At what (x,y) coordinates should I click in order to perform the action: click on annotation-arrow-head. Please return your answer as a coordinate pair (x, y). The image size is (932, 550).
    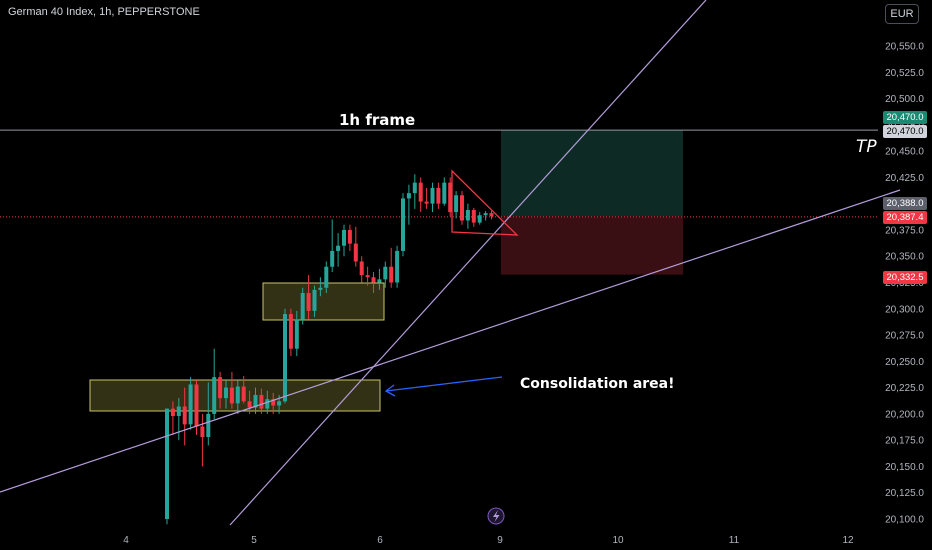
    Looking at the image, I should click on (390, 390).